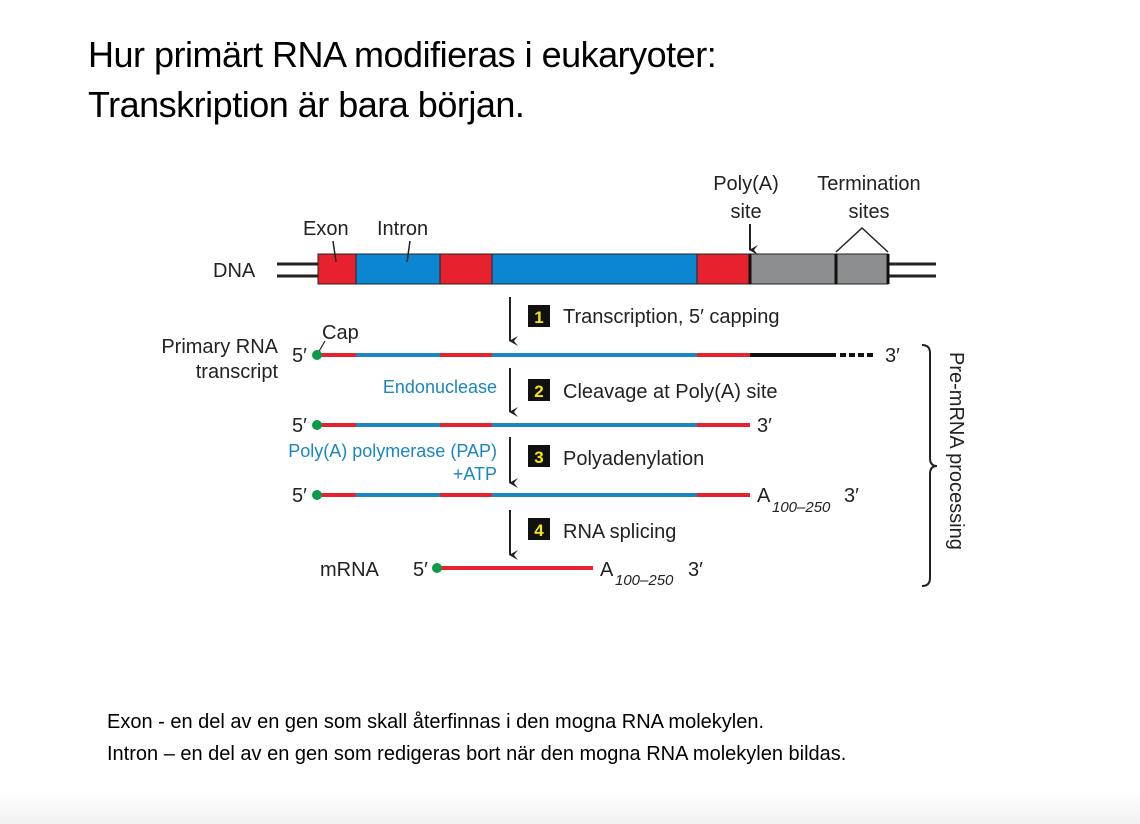  Describe the element at coordinates (633, 459) in the screenshot. I see `svg-text: Polyadenylation` at that location.